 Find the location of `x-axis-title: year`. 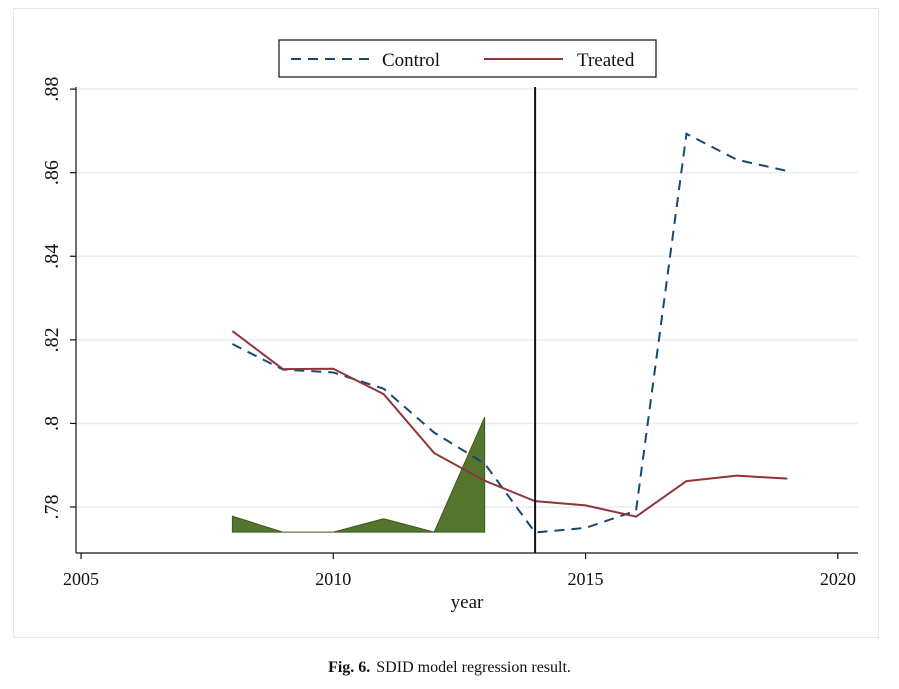

x-axis-title: year is located at coordinates (467, 602).